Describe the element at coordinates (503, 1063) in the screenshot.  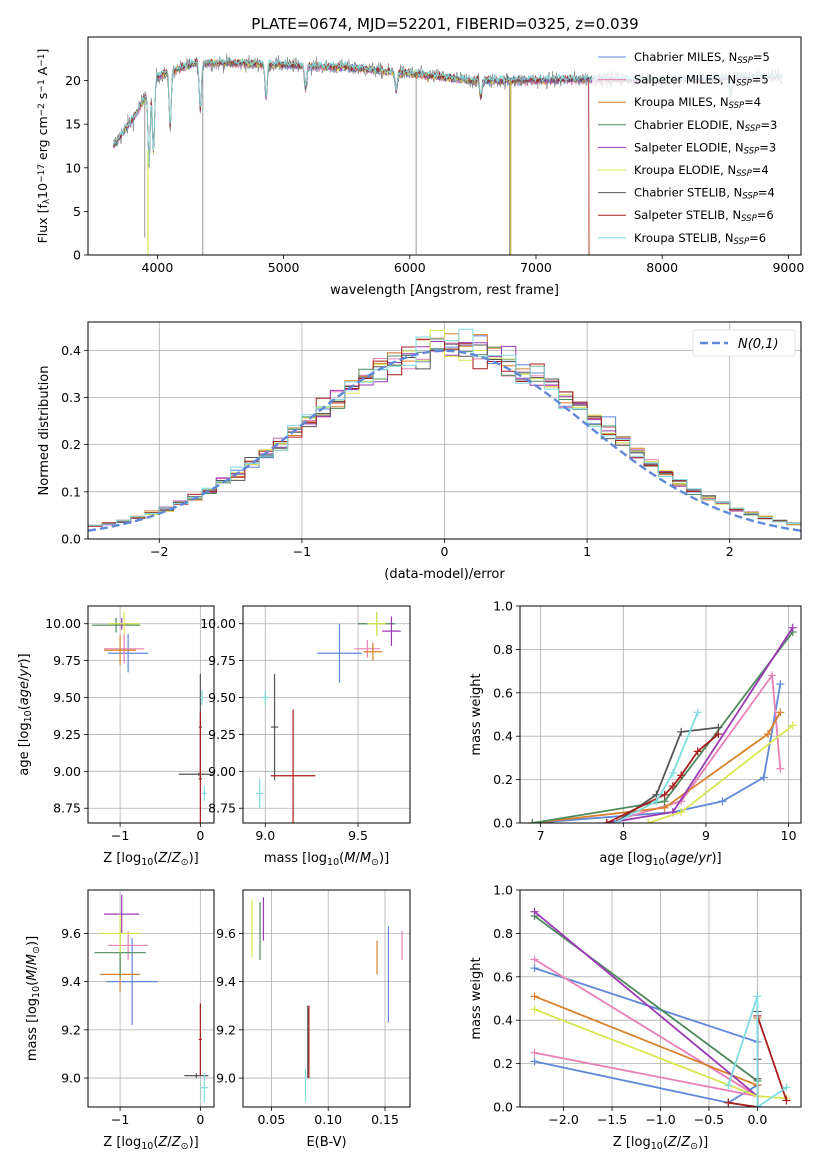
I see `y-tick-label: 0.2` at that location.